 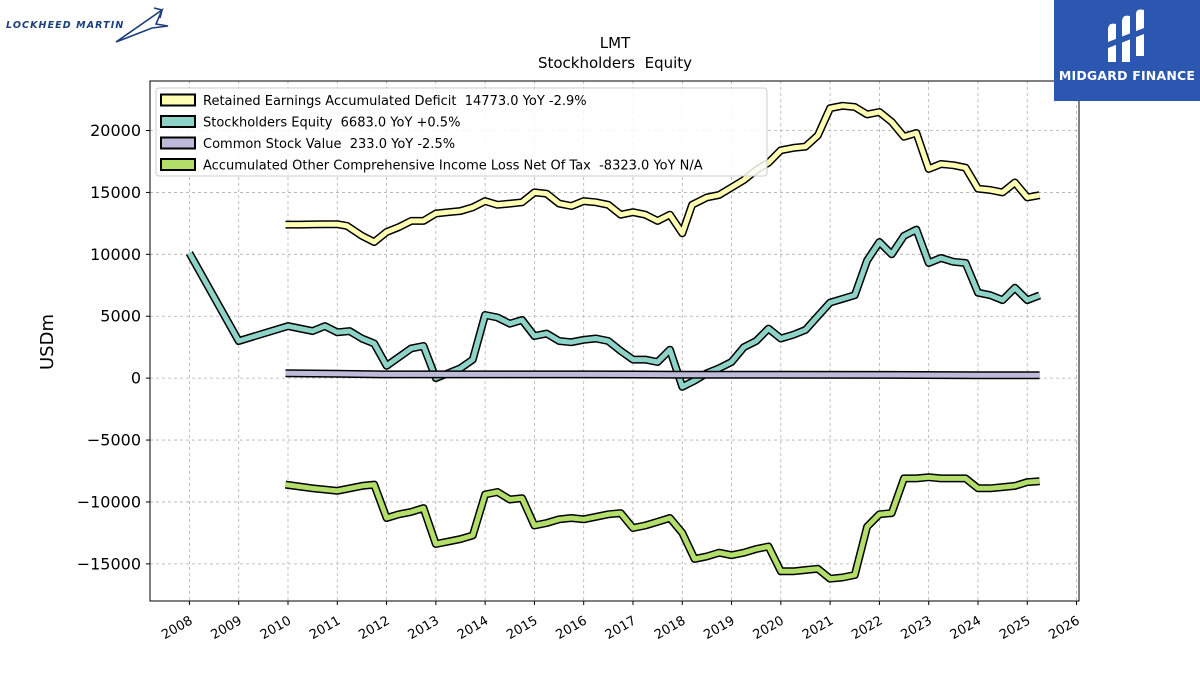 What do you see at coordinates (276, 628) in the screenshot?
I see `x-tick-label: 2010` at bounding box center [276, 628].